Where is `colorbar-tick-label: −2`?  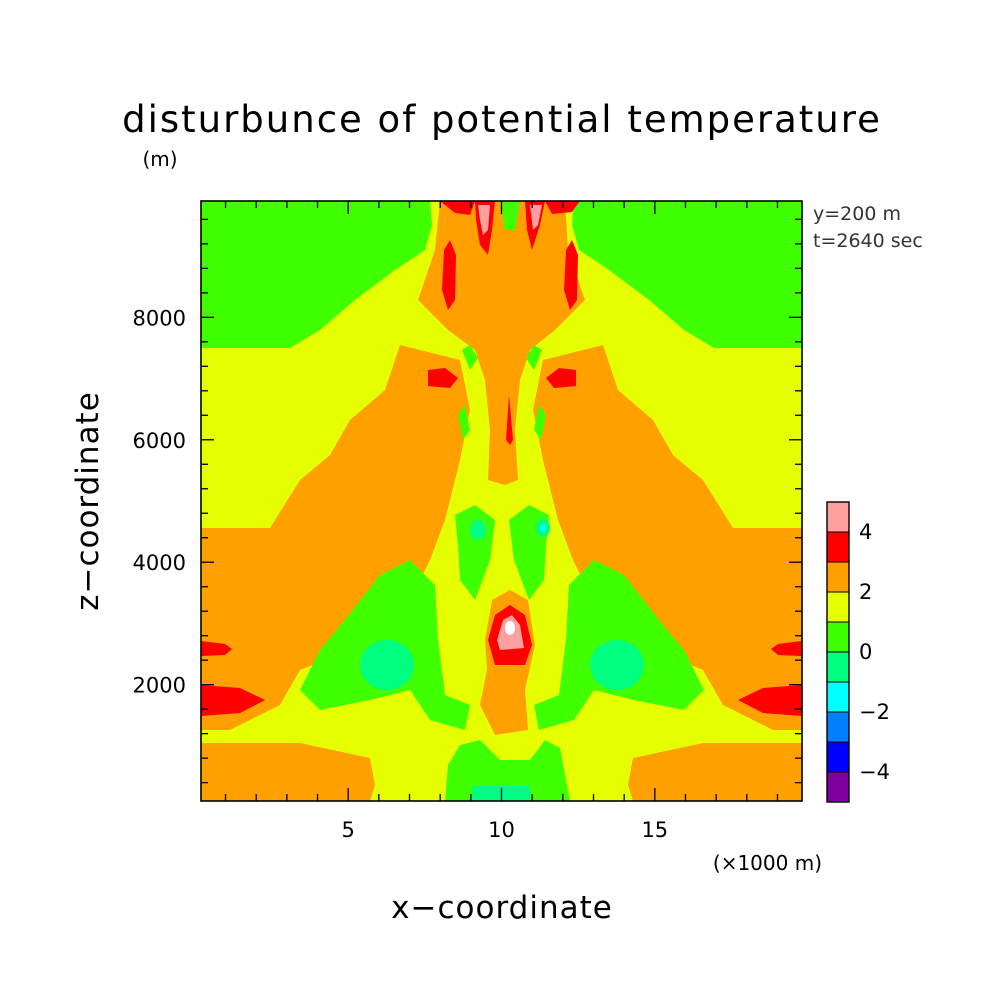 colorbar-tick-label: −2 is located at coordinates (874, 712).